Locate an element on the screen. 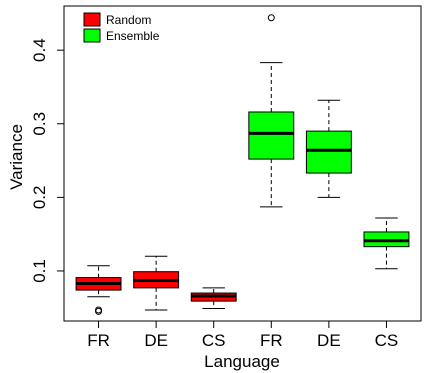 The image size is (429, 373). y-tick-label: 0.2 is located at coordinates (39, 198).